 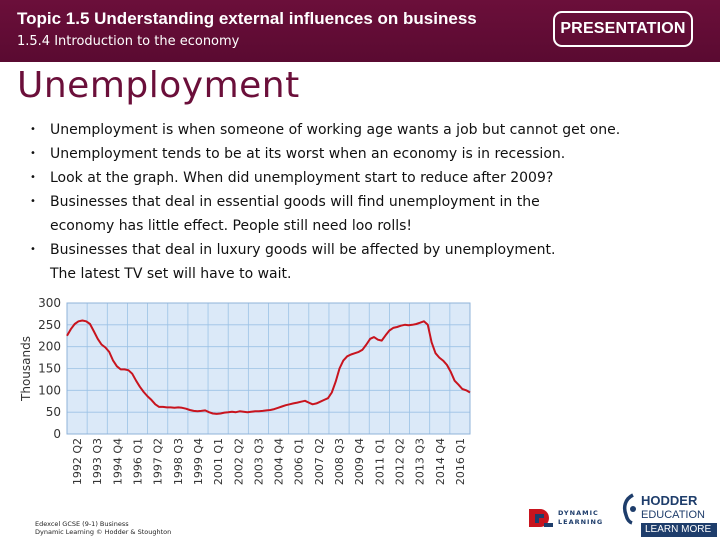 What do you see at coordinates (541, 518) in the screenshot?
I see `dynamic-learning-logo-icon` at bounding box center [541, 518].